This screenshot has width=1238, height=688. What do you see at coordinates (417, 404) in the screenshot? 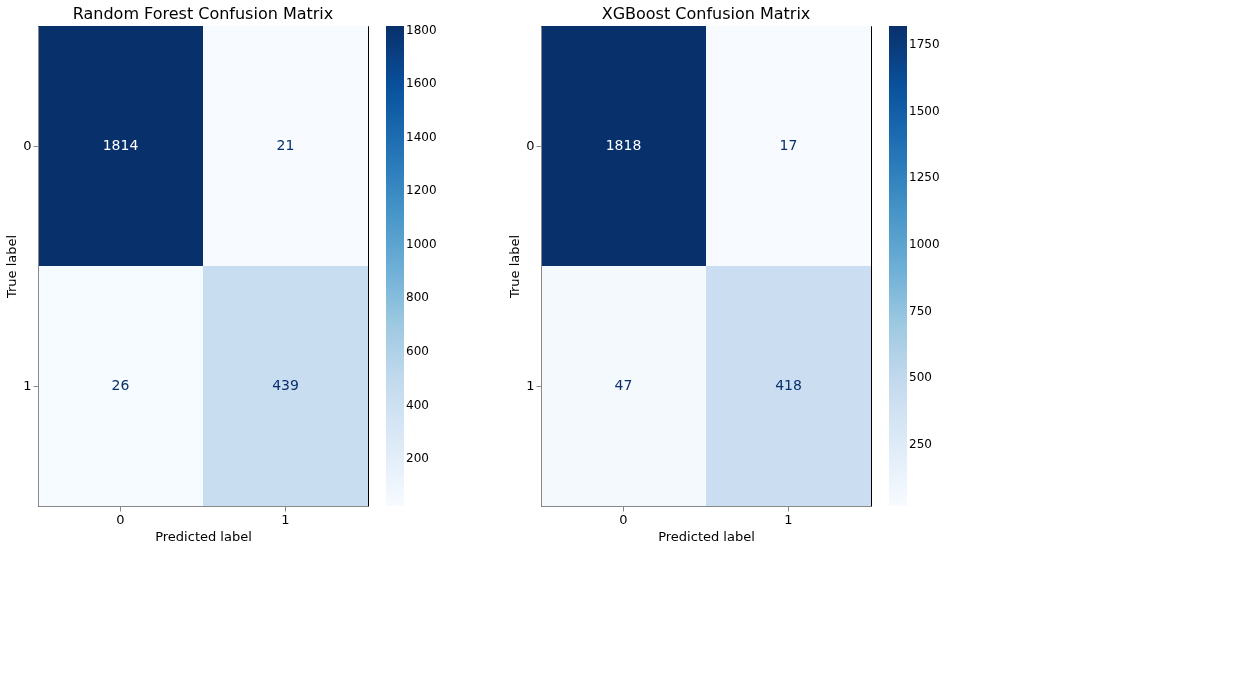
I see `color-bar-label: 400` at bounding box center [417, 404].